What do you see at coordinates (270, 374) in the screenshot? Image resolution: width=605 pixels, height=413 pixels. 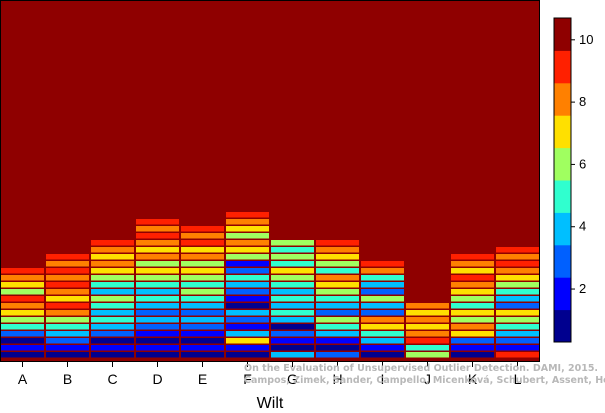 I see `x-axis: A B C D E F G H I J K L` at bounding box center [270, 374].